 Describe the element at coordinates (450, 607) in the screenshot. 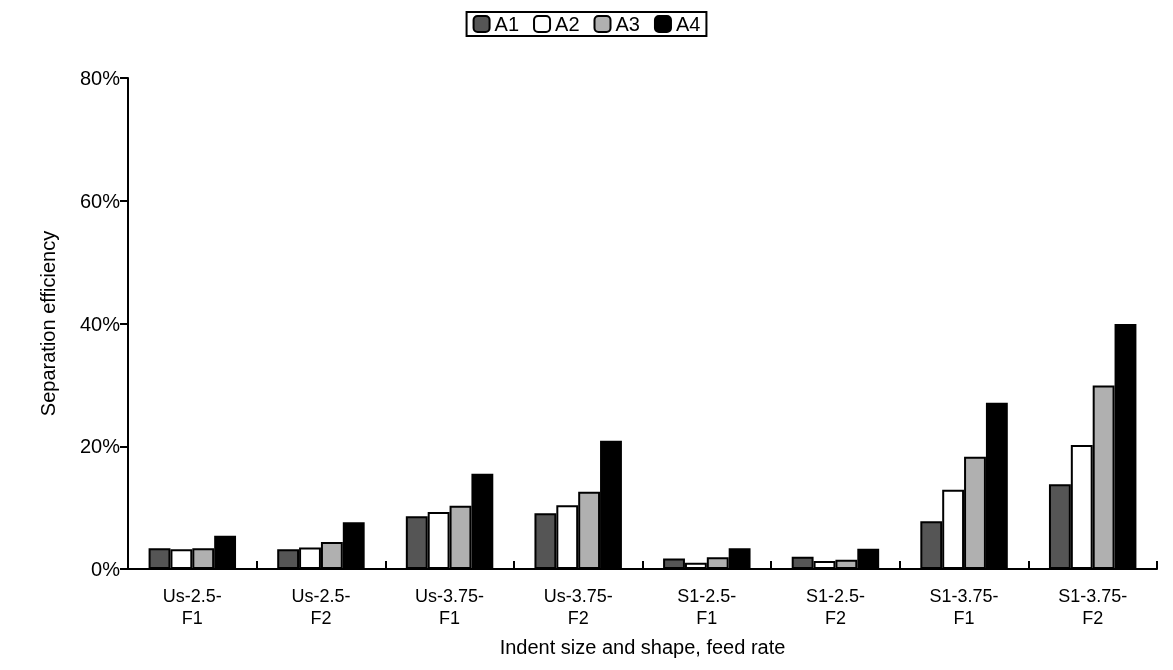

I see `x-tick-label: Us-3.75-F1` at that location.